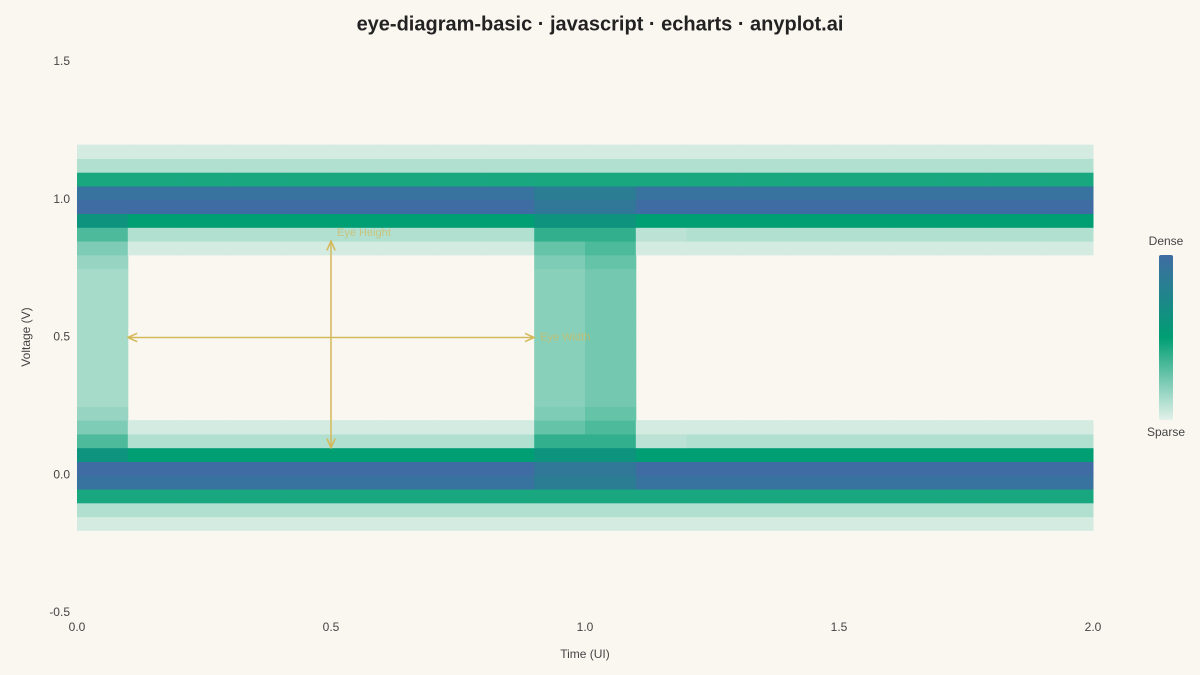  I want to click on y-tick-label: 1.5, so click(61, 61).